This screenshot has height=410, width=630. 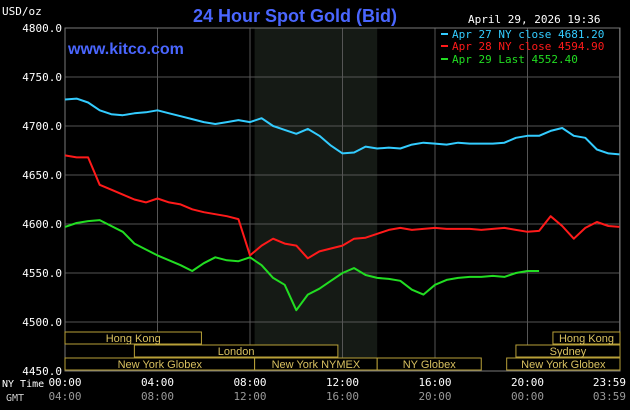 What do you see at coordinates (15, 398) in the screenshot?
I see `gmt-row-label: GMT` at bounding box center [15, 398].